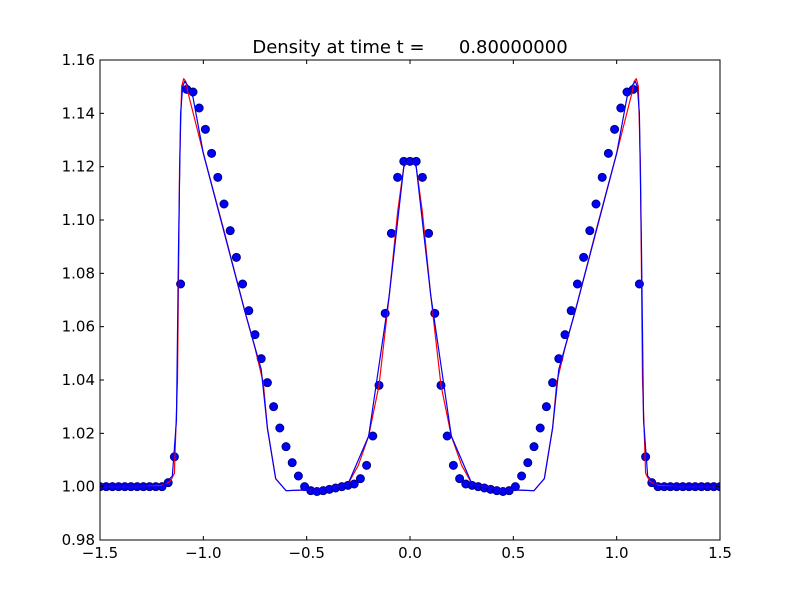  What do you see at coordinates (203, 553) in the screenshot?
I see `x-tick-label: −1.0` at bounding box center [203, 553].